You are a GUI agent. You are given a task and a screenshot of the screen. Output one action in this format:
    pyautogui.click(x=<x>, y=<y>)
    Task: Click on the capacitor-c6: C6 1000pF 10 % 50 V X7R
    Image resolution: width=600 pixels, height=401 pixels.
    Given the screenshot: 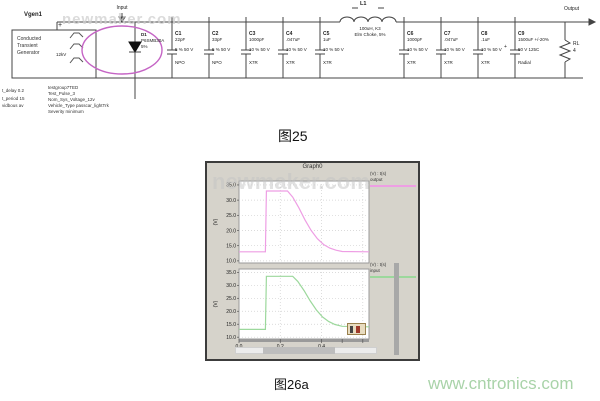 What is the action you would take?
    pyautogui.click(x=417, y=48)
    